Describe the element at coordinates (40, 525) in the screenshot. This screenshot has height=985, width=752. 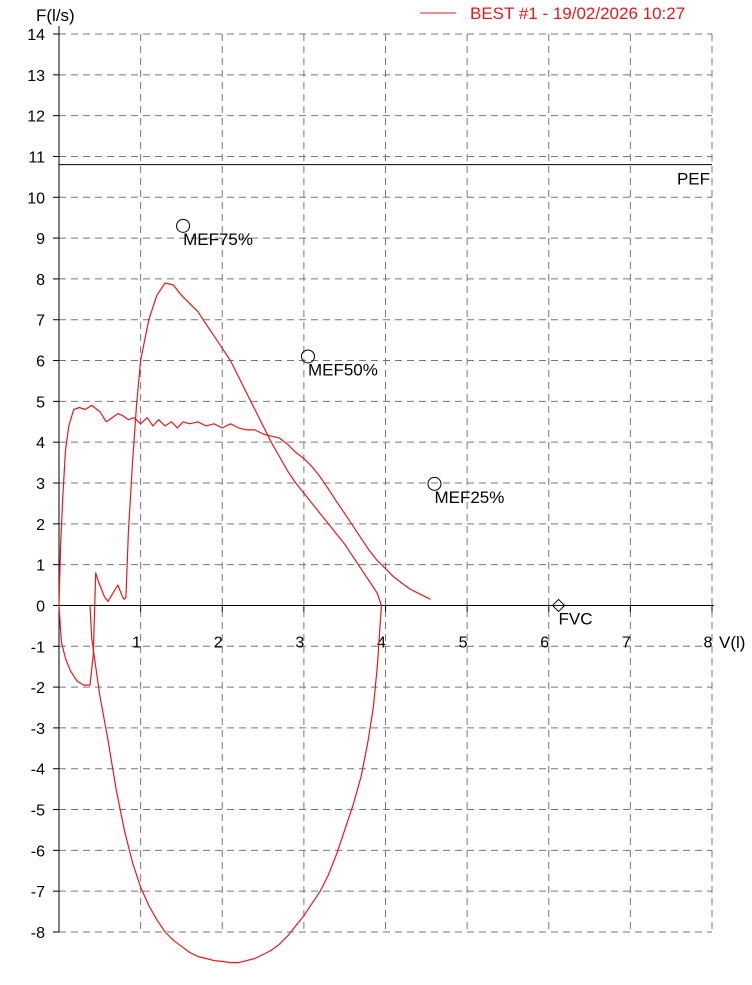
I see `y-tick-label: 2` at that location.